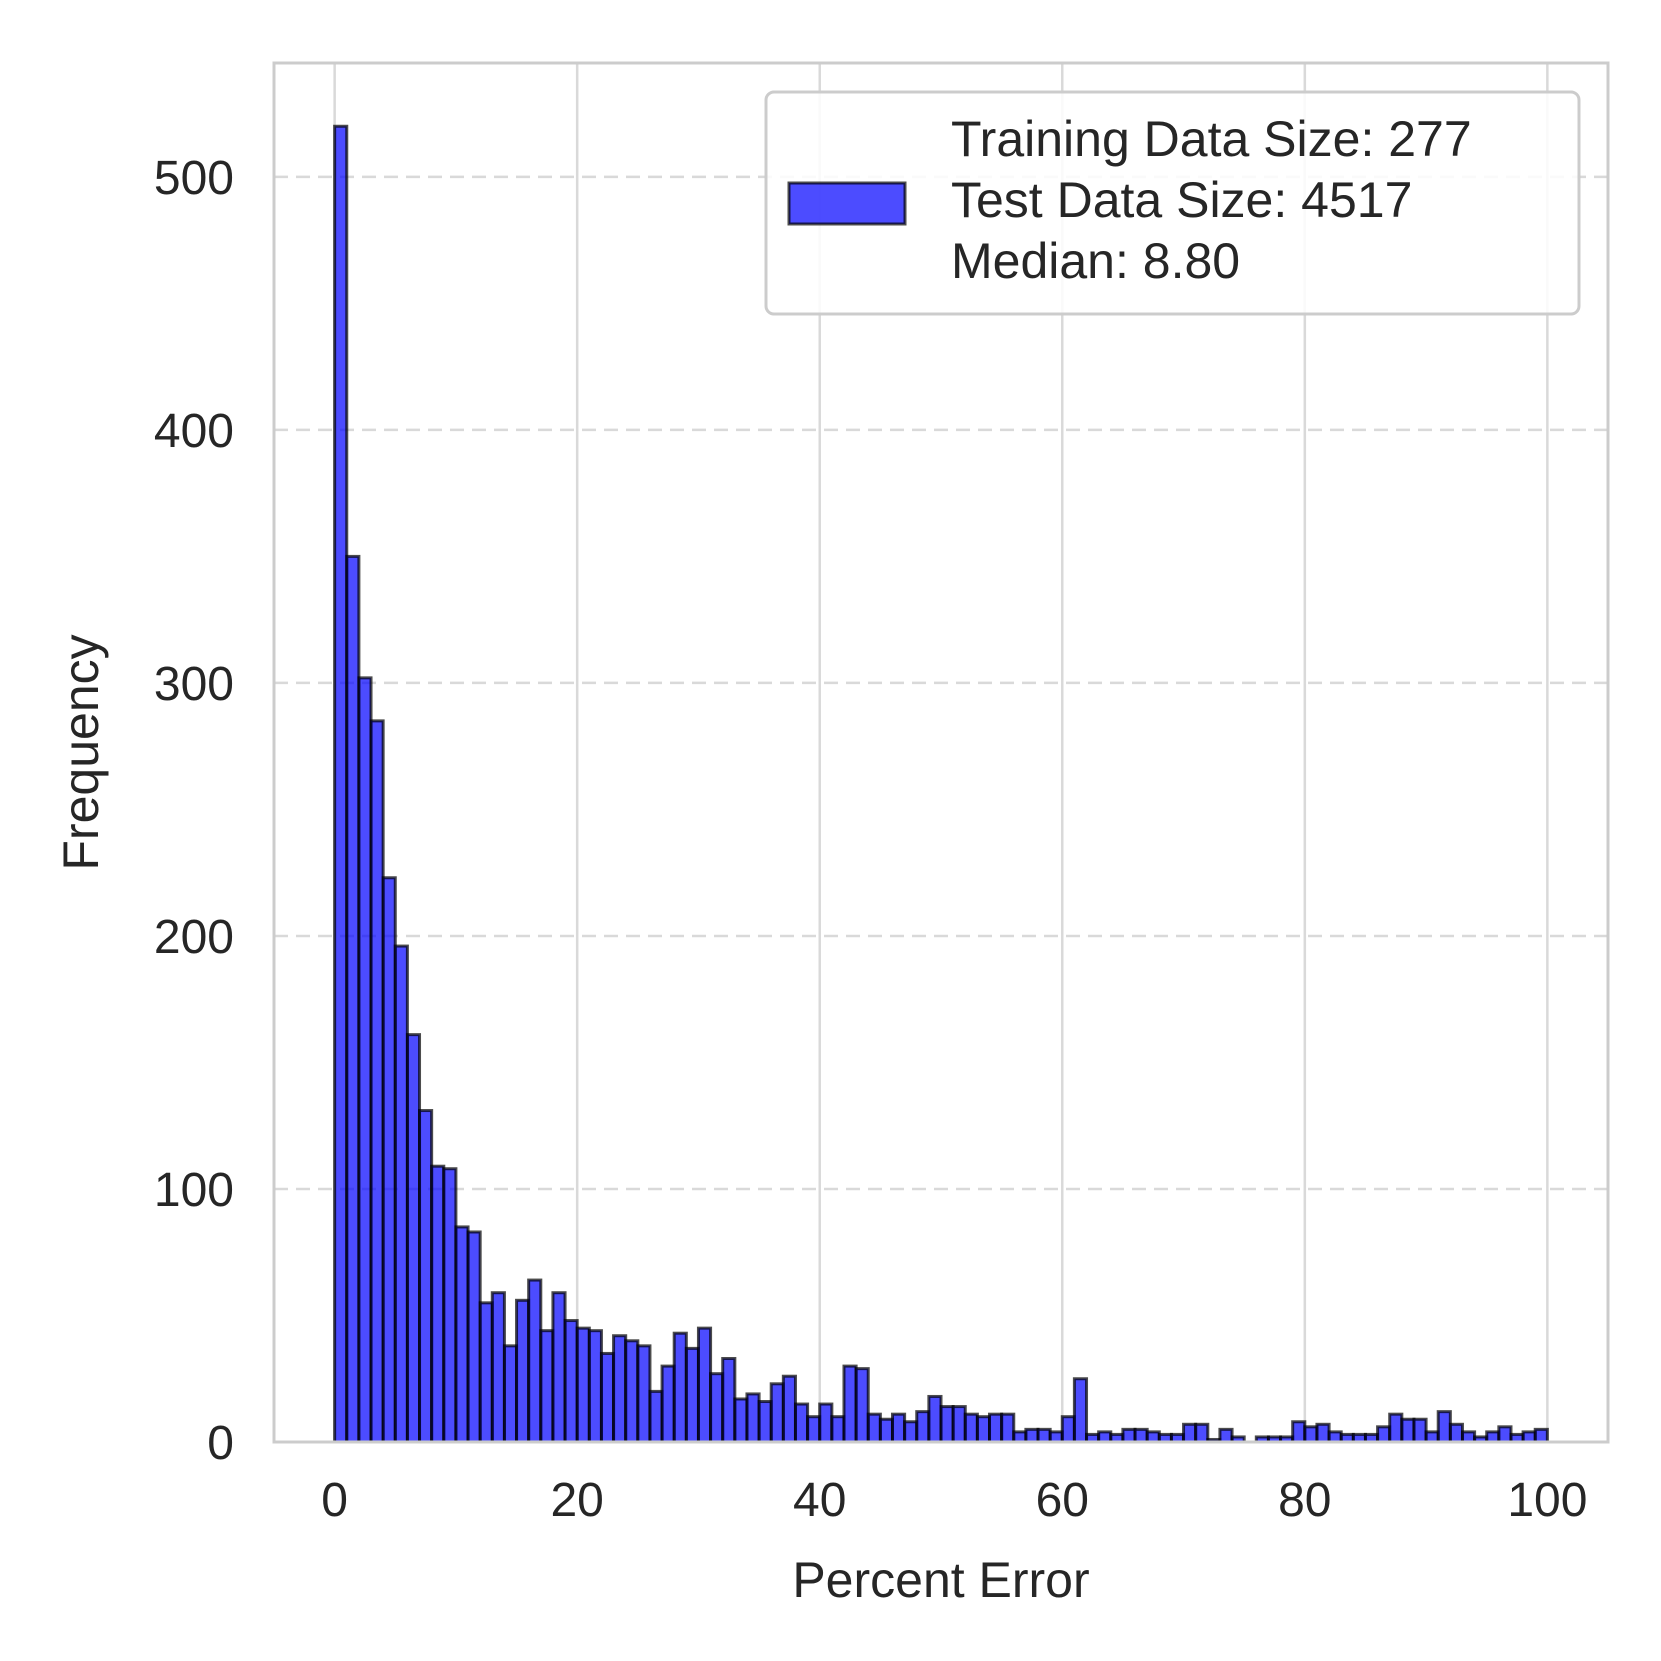  I want to click on y-tick-label: 100, so click(194, 1190).